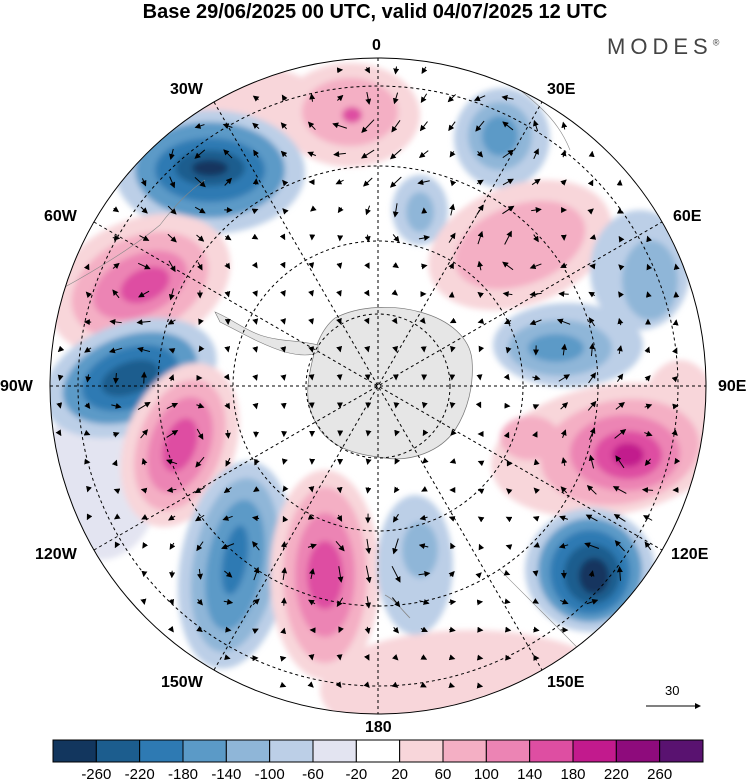 This screenshot has width=750, height=783. Describe the element at coordinates (356, 774) in the screenshot. I see `colorbar-tick-label: -20` at that location.